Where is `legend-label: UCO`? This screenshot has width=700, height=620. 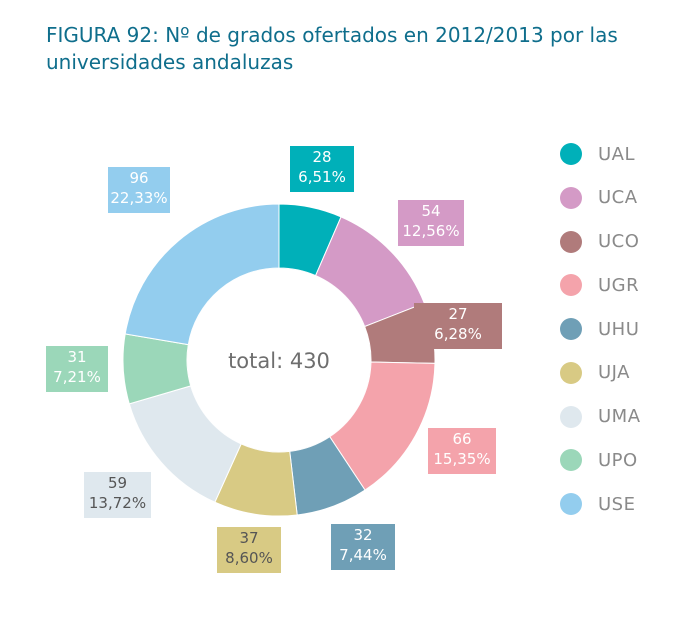 legend-label: UCO is located at coordinates (619, 241).